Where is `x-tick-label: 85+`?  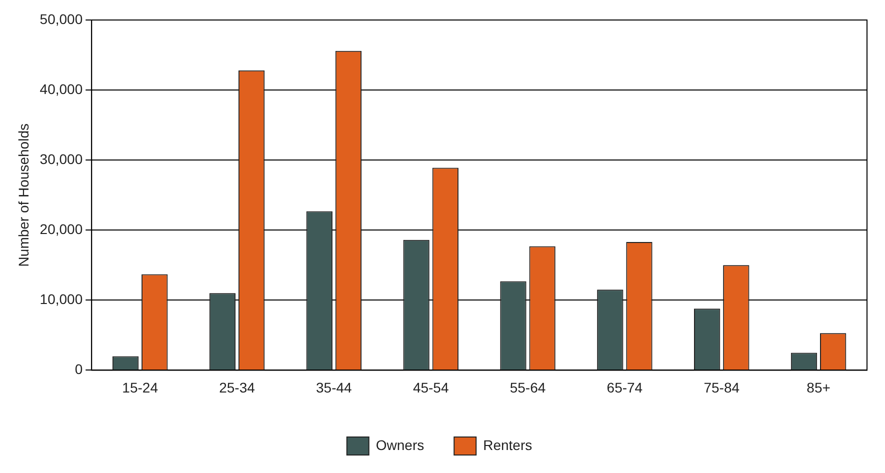 x-tick-label: 85+ is located at coordinates (818, 387).